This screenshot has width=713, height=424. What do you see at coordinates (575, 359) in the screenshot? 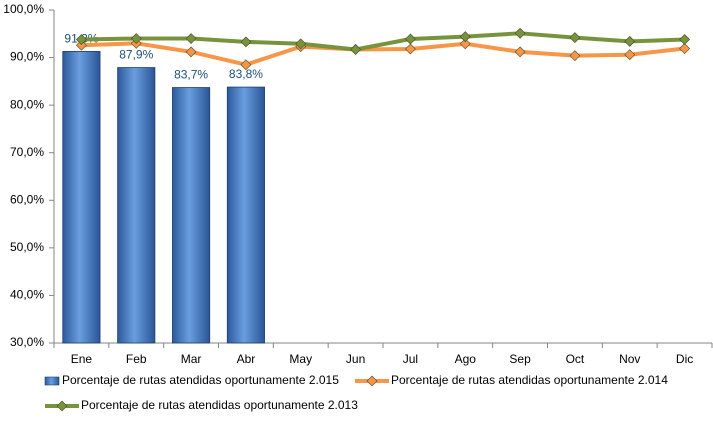
I see `x-tick-label: Oct` at bounding box center [575, 359].